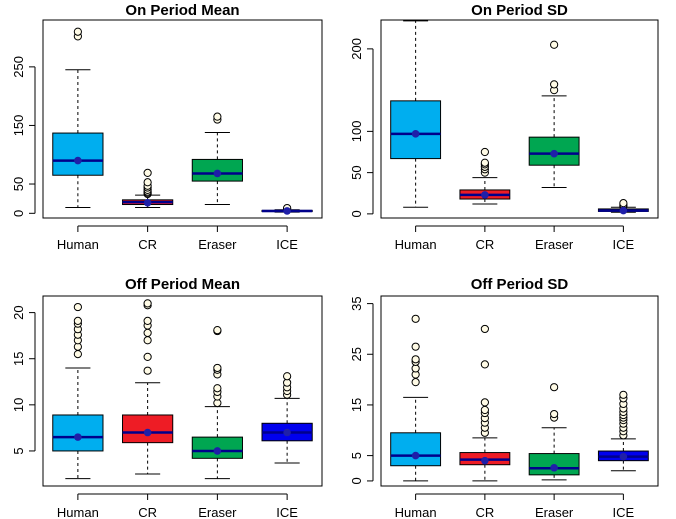 This screenshot has width=676, height=519. I want to click on y-tick-label: 25, so click(356, 354).